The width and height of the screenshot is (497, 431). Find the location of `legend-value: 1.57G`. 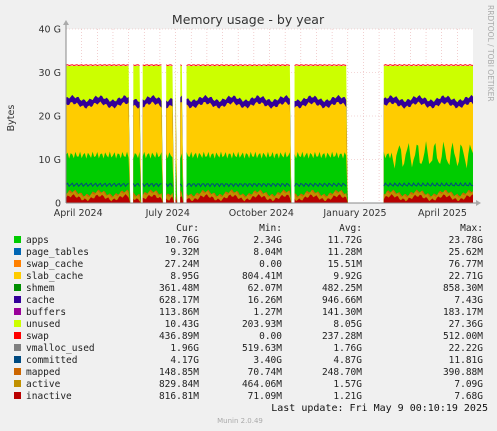

legend-value: 1.57G is located at coordinates (347, 384).